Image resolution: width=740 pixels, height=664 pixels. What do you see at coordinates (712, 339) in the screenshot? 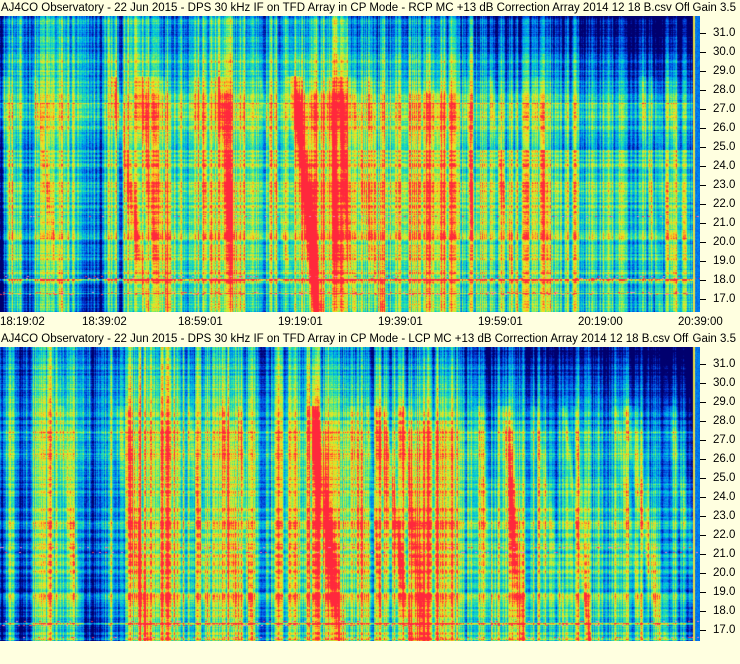
I see `lcp-gain-label: Gain 3.5` at bounding box center [712, 339].